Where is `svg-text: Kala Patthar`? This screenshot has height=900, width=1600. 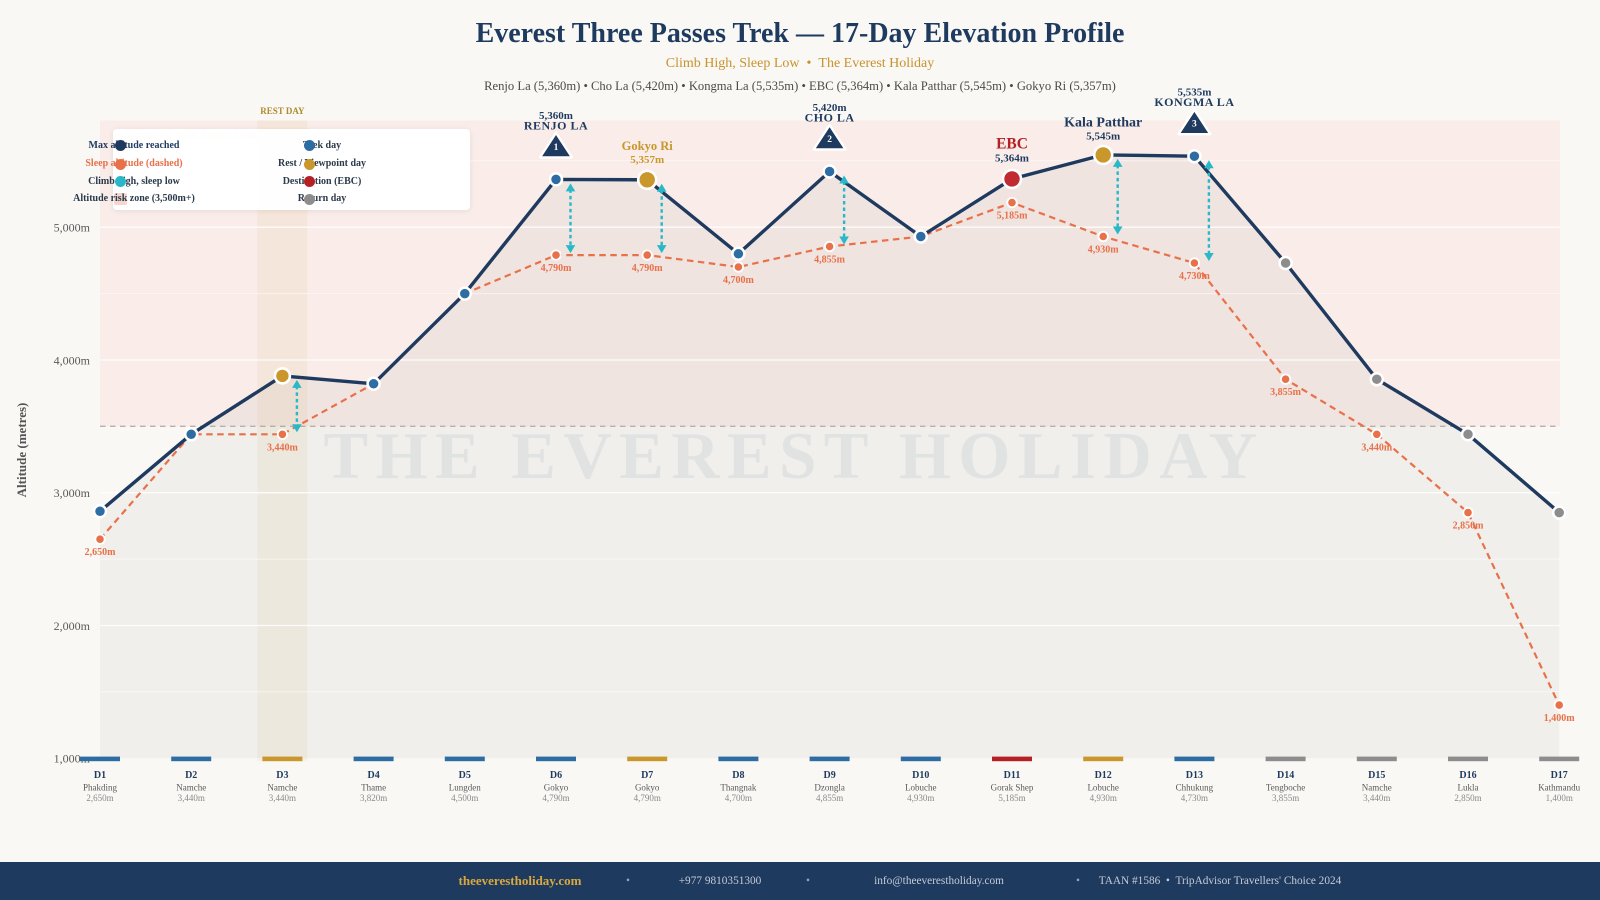 svg-text: Kala Patthar is located at coordinates (1103, 123).